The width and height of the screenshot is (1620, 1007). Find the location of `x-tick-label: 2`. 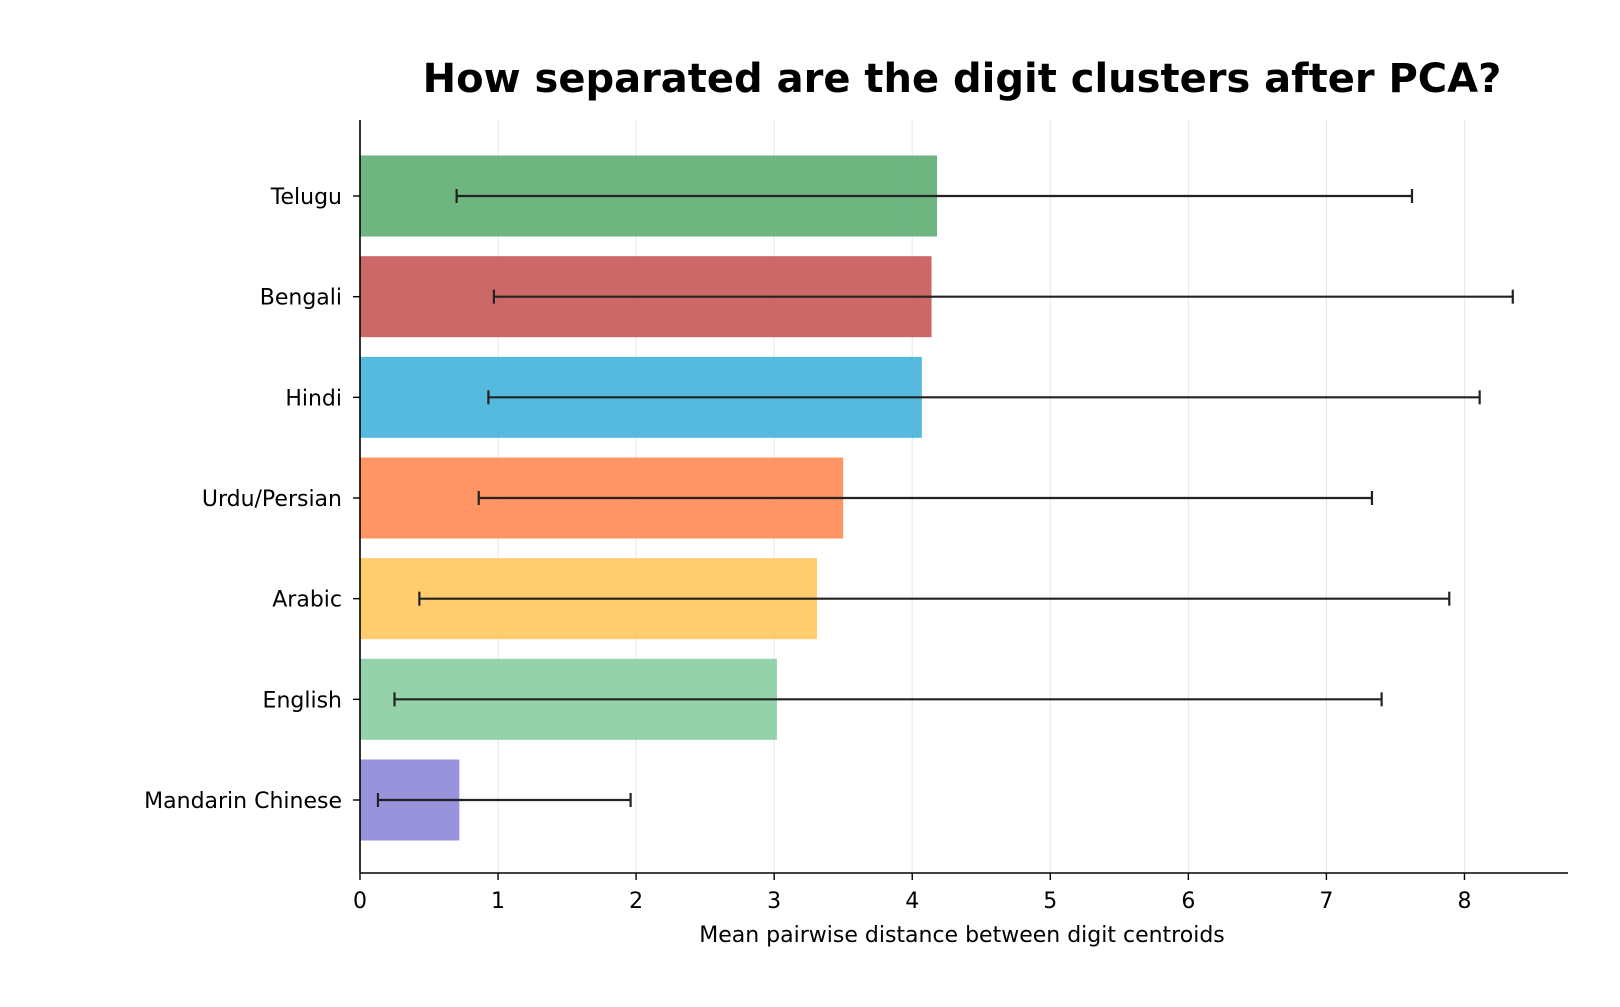

x-tick-label: 2 is located at coordinates (636, 901).